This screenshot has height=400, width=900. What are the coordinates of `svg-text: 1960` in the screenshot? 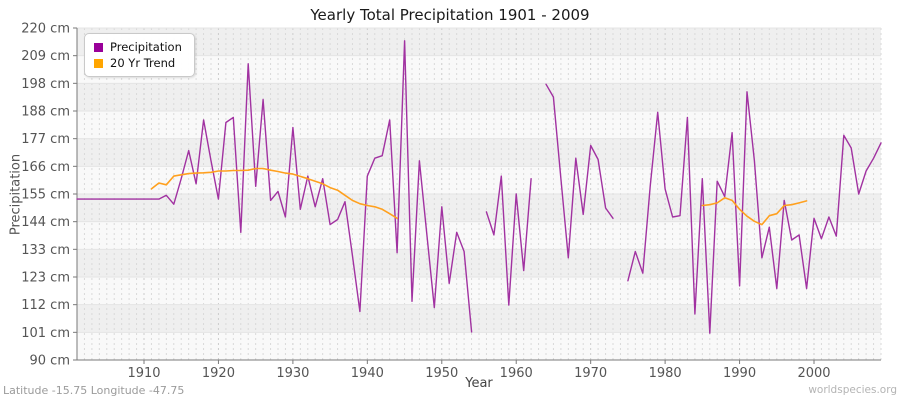 It's located at (516, 373).